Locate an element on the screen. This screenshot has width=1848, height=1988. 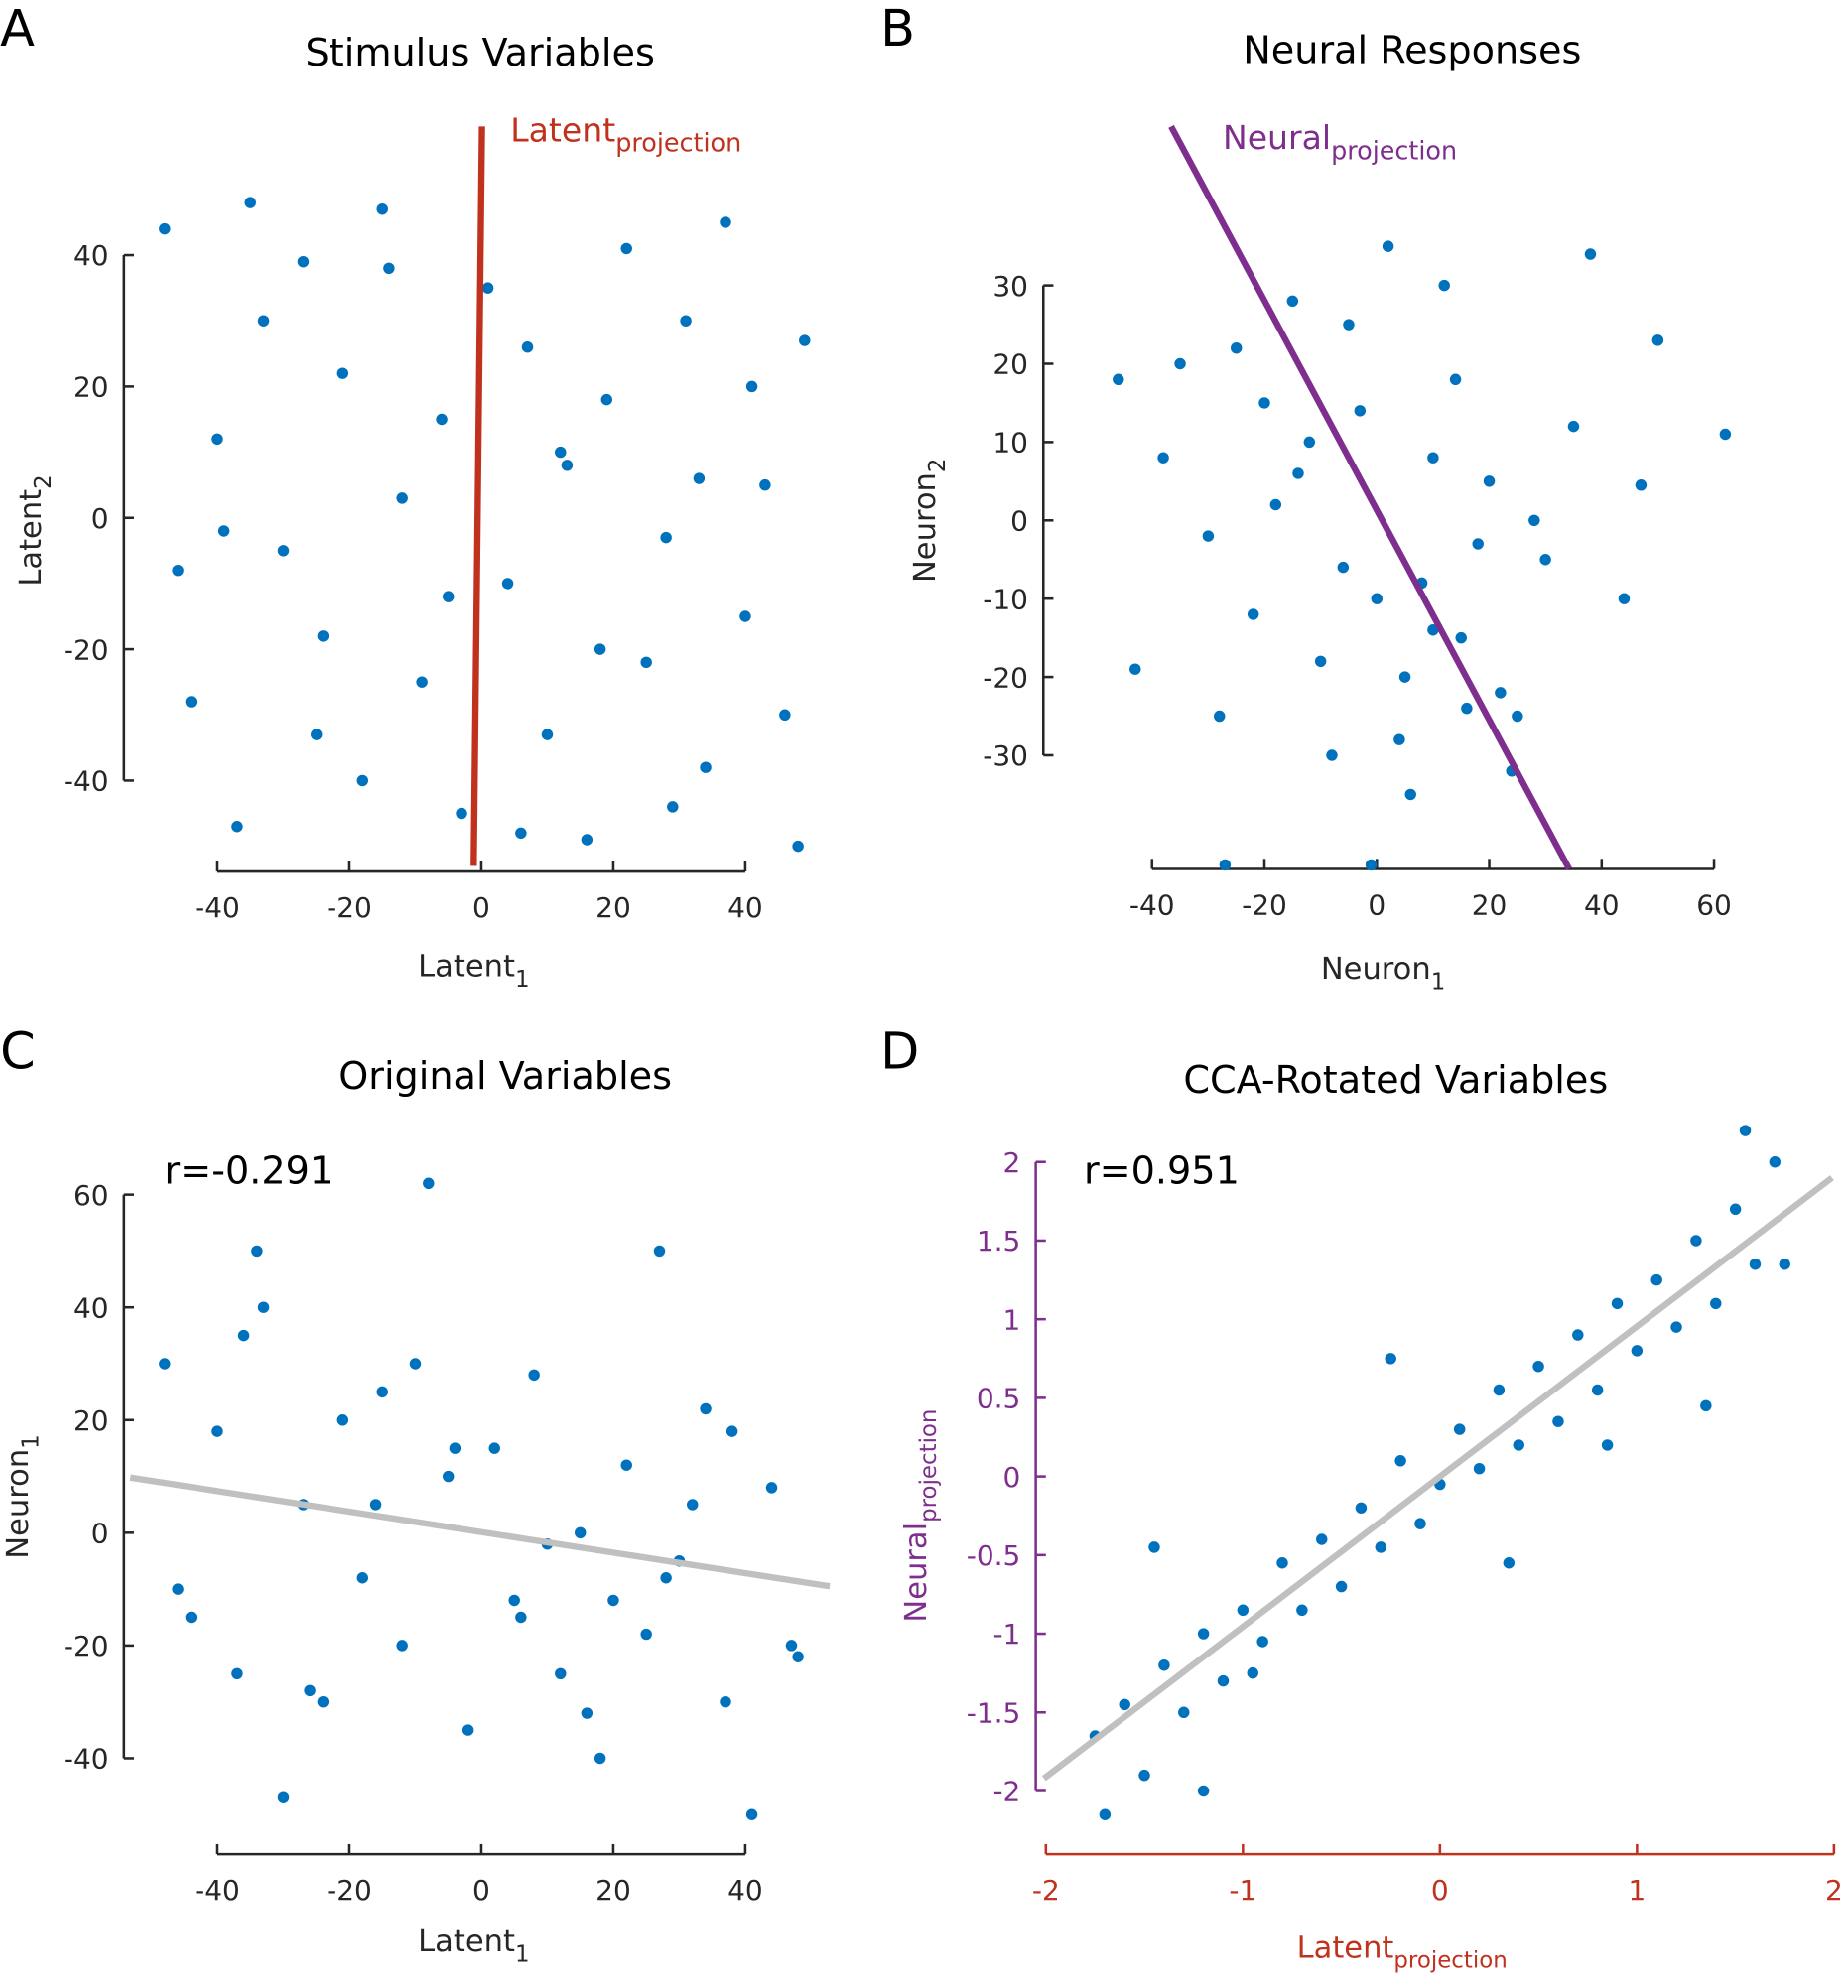
x-axis-label-sub: projection is located at coordinates (1450, 1961).